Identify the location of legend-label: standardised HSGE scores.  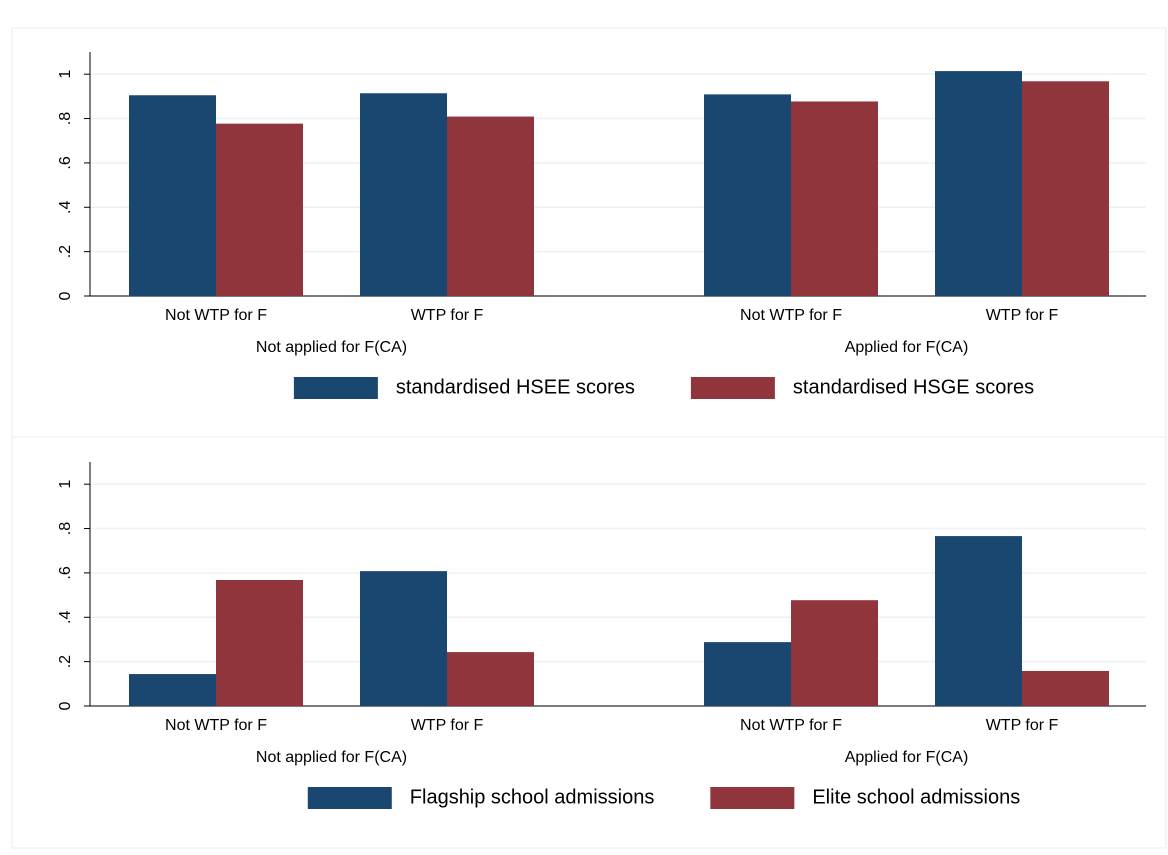
(913, 387).